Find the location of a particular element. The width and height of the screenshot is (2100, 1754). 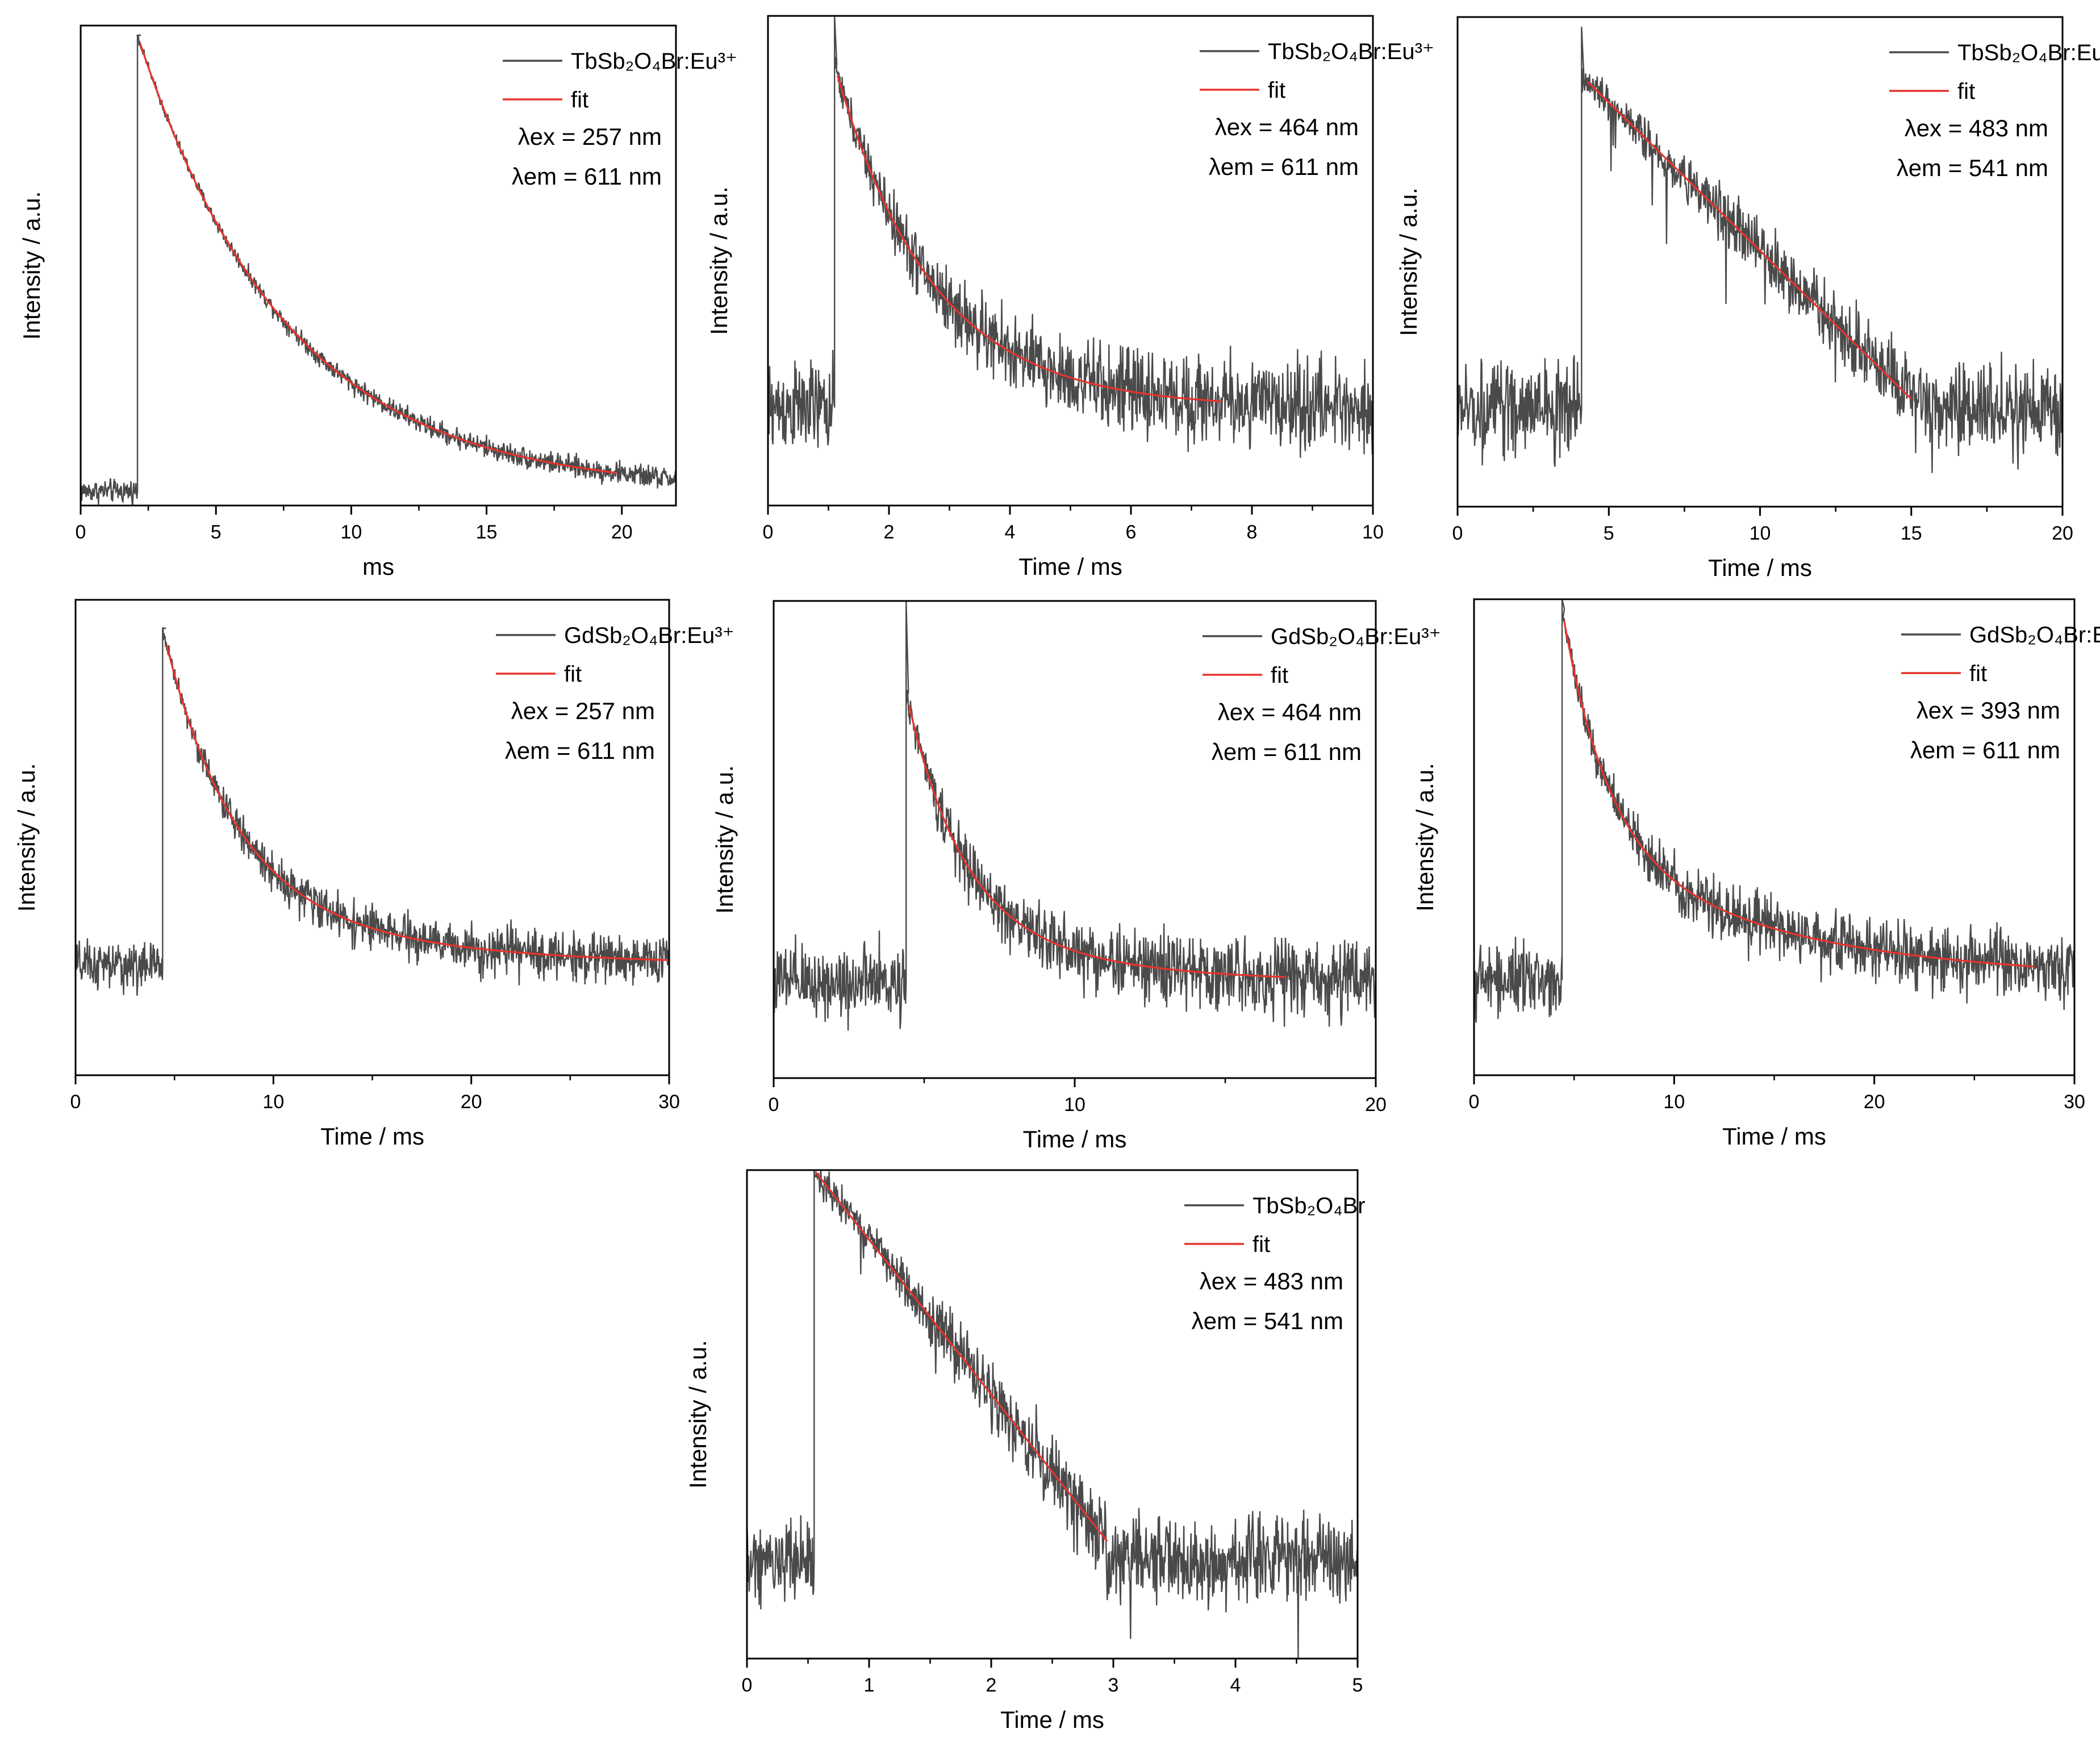

x-tick-label-b-0: 0 is located at coordinates (768, 532).